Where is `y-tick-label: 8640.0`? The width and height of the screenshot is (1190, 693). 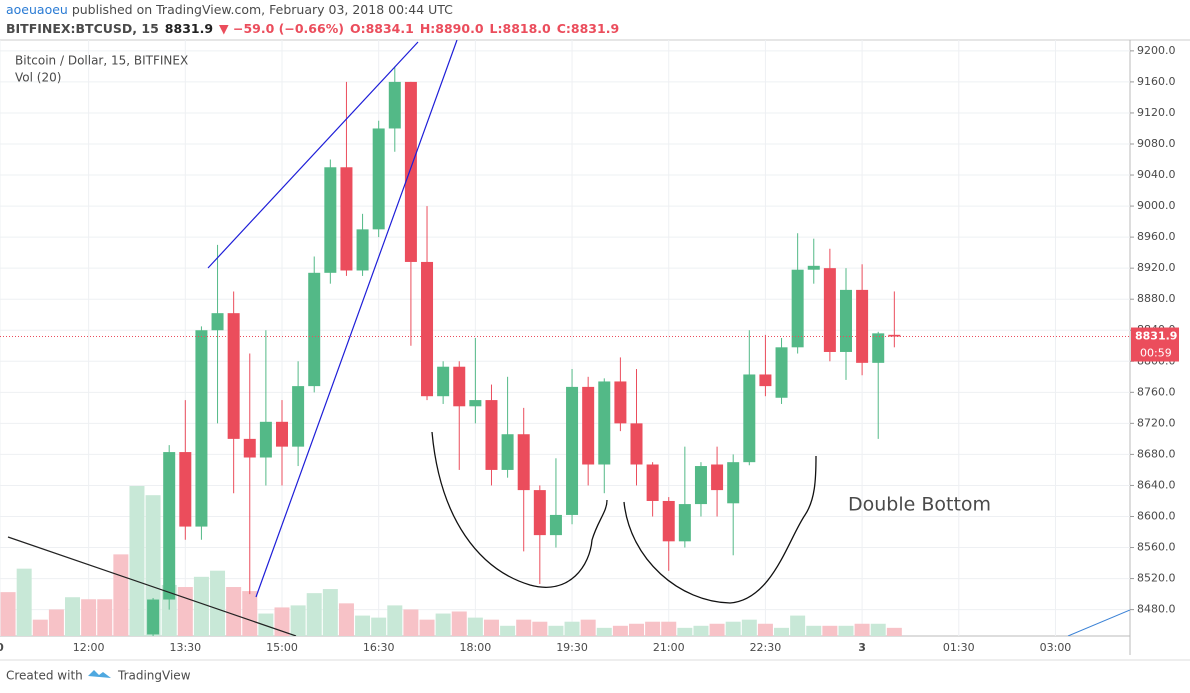 y-tick-label: 8640.0 is located at coordinates (1156, 484).